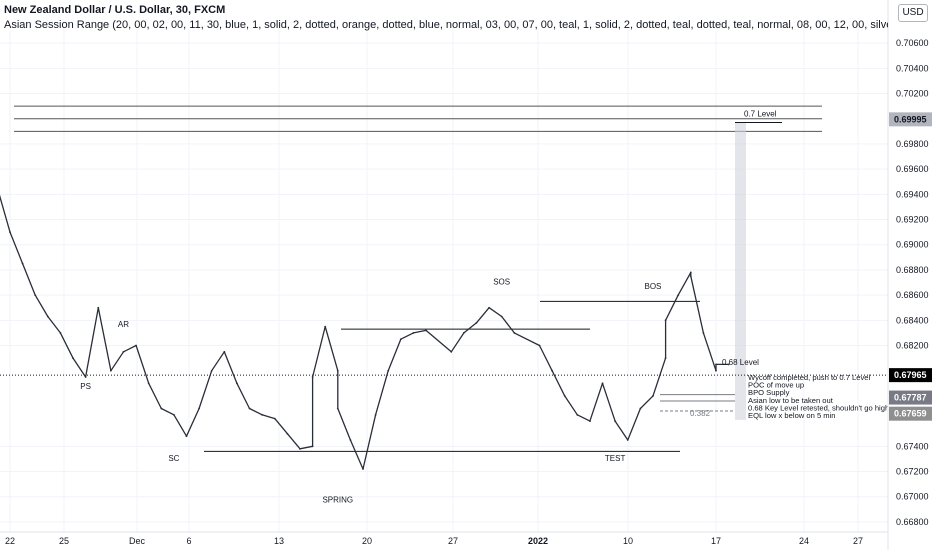  What do you see at coordinates (912, 169) in the screenshot?
I see `y-tick-label: 0.69600` at bounding box center [912, 169].